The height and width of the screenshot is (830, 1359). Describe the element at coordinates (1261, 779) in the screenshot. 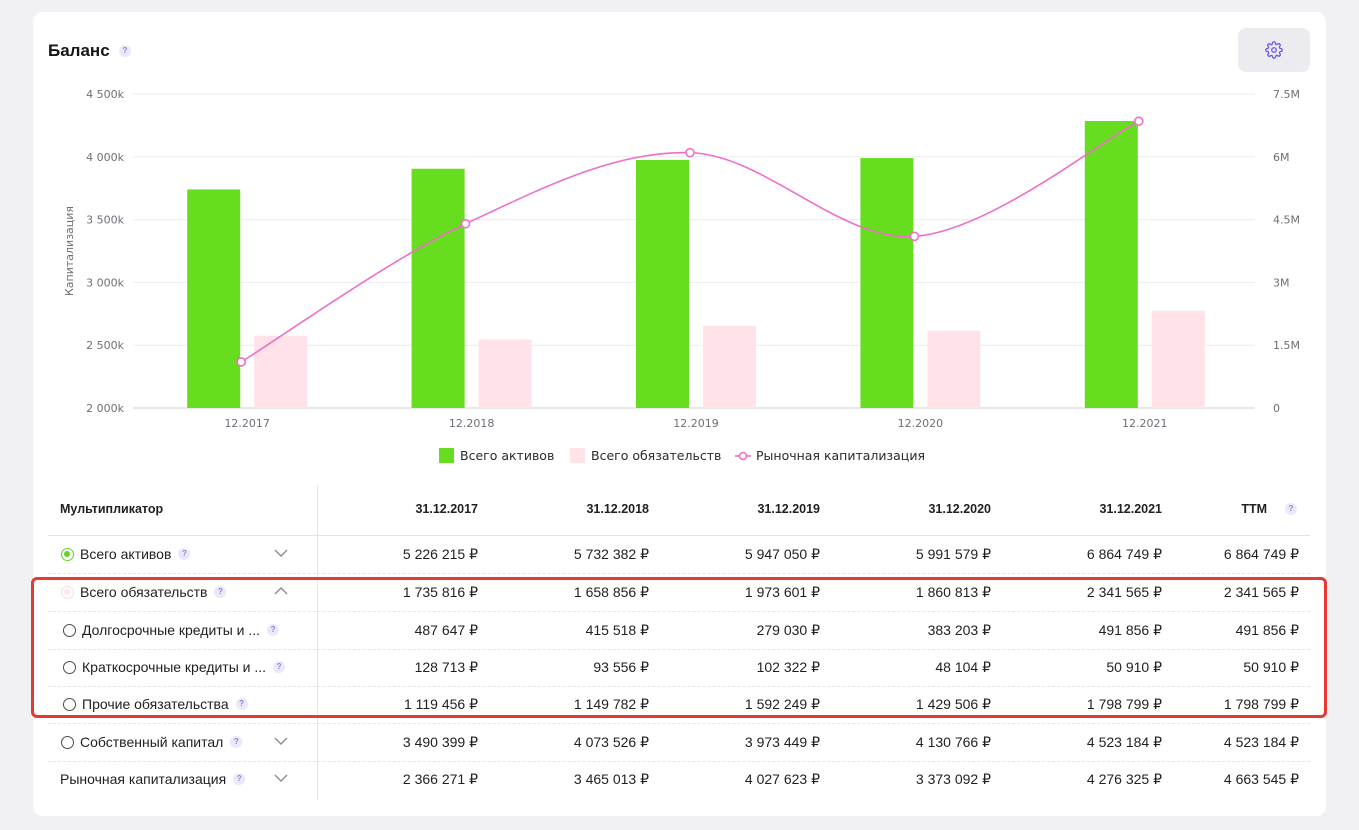

I see `table-cell: 4 663 545 ₽` at that location.